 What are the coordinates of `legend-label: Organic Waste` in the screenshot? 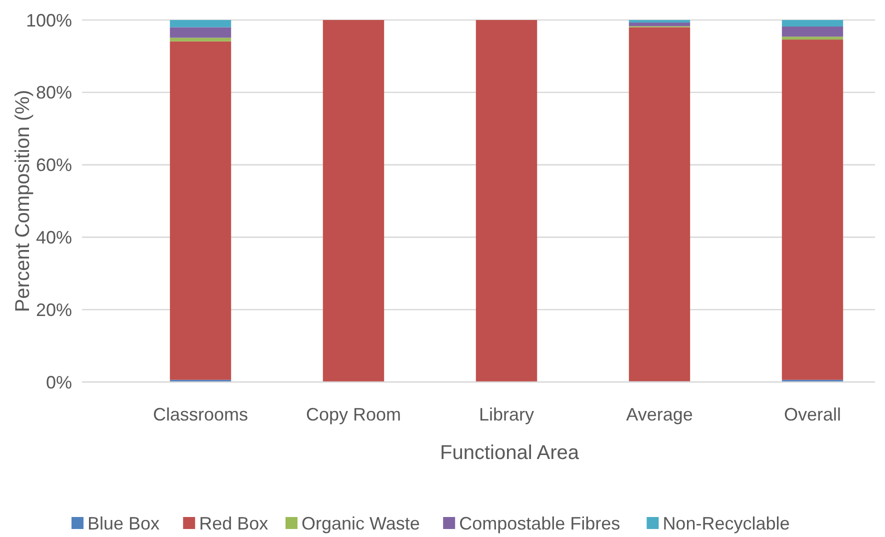 It's located at (361, 523).